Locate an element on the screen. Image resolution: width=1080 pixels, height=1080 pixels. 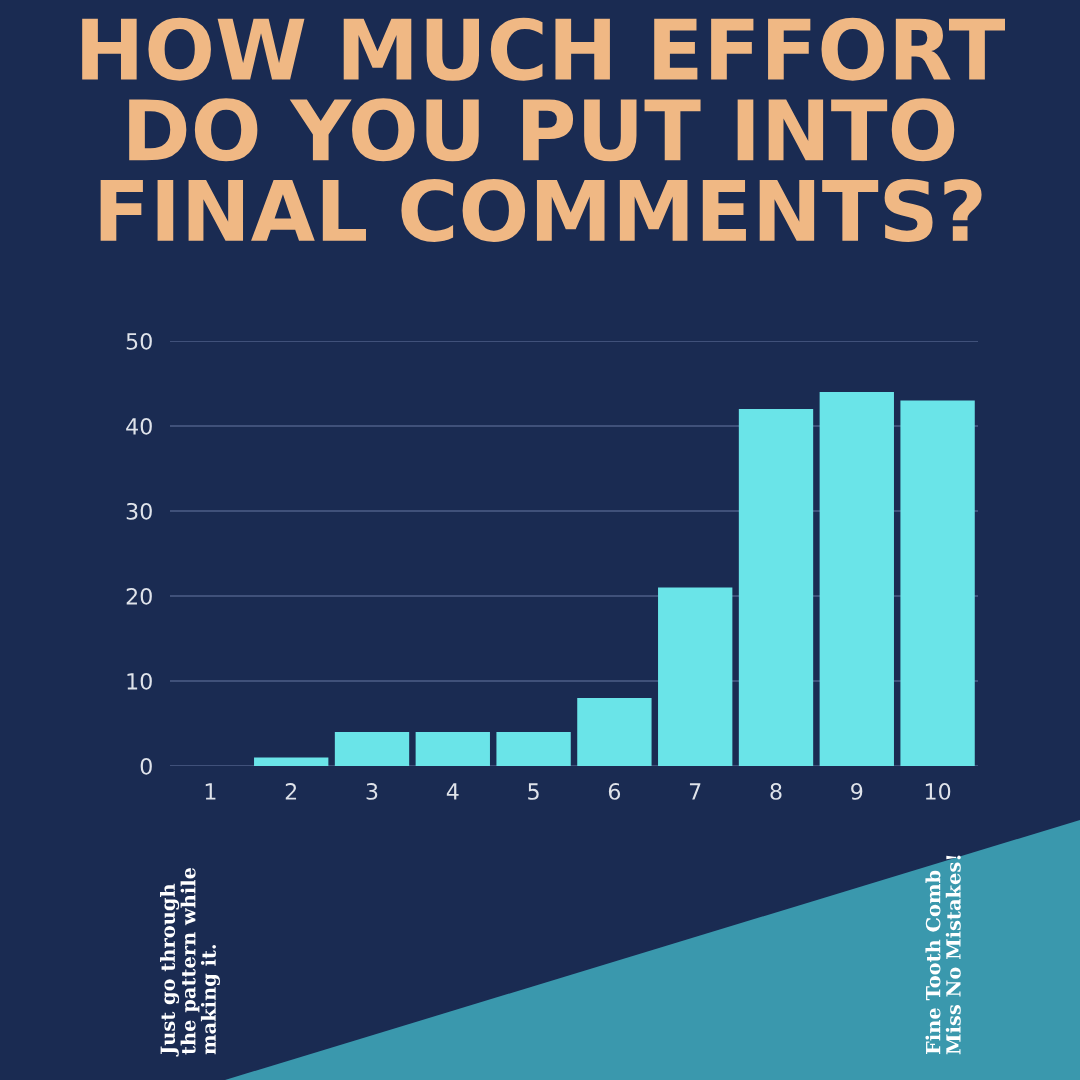
x-tick-label: 10 is located at coordinates (938, 791).